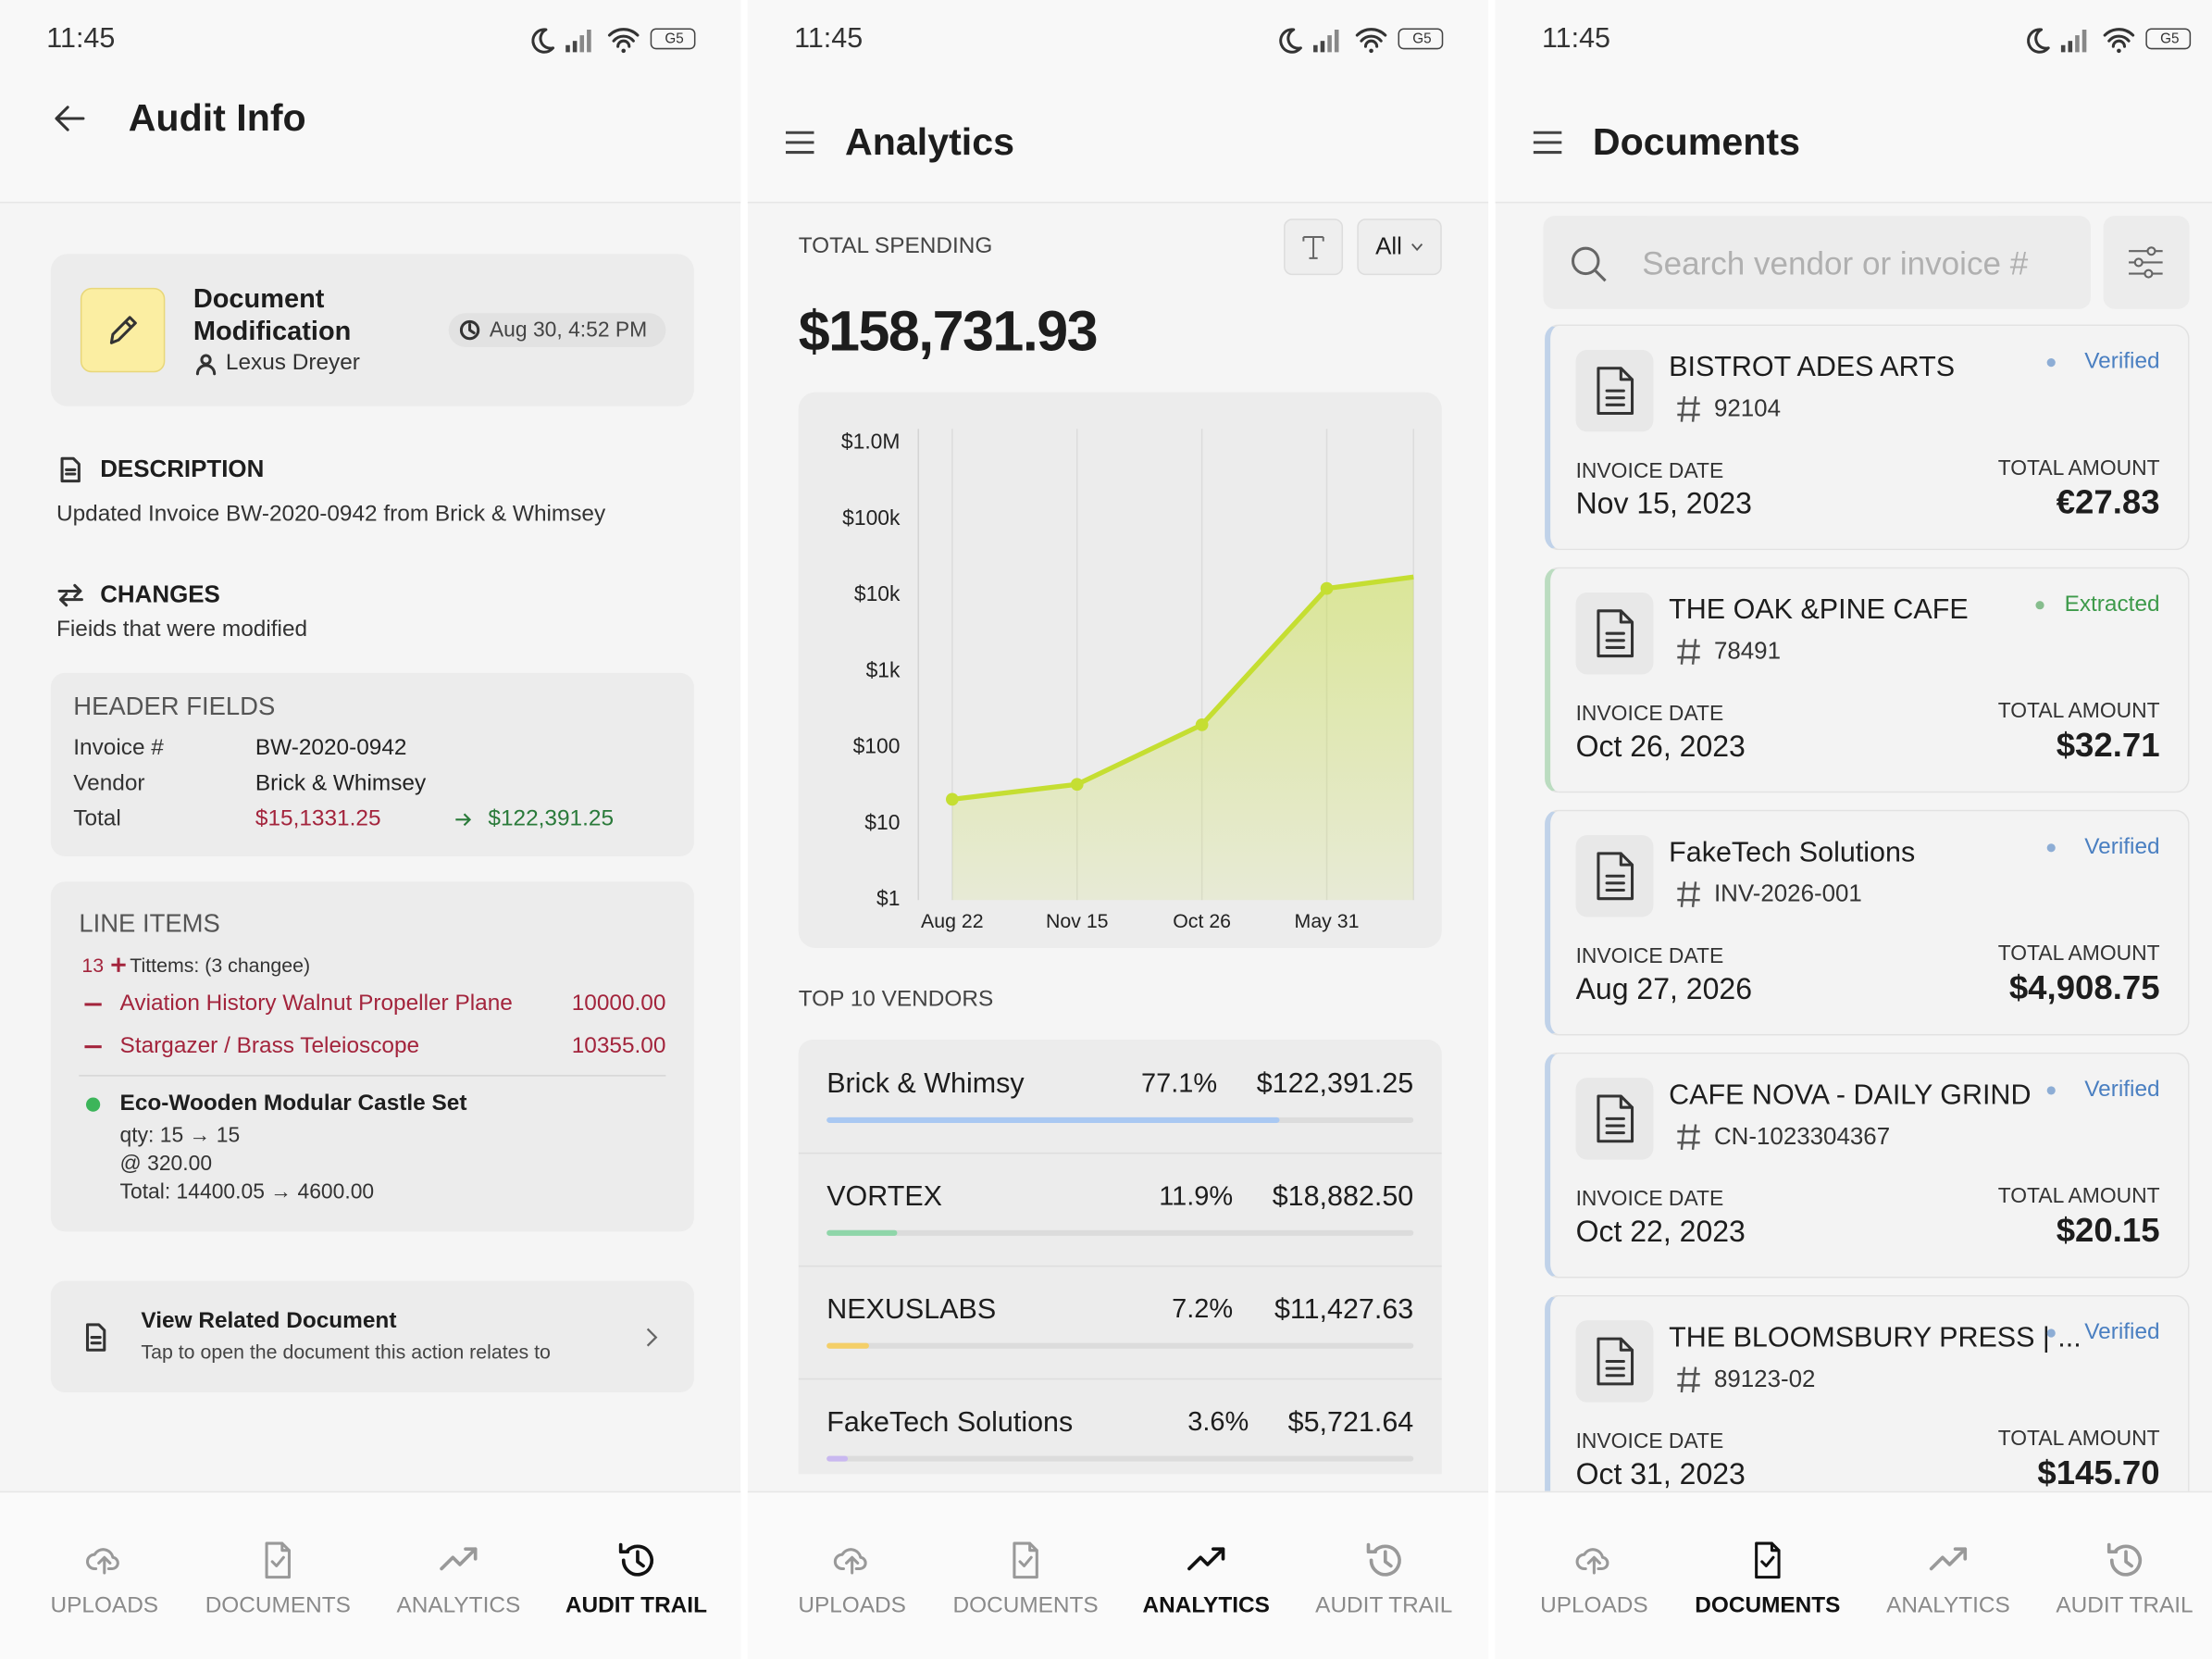 The image size is (2212, 1659). What do you see at coordinates (1399, 247) in the screenshot?
I see `filter-dropdown: All` at bounding box center [1399, 247].